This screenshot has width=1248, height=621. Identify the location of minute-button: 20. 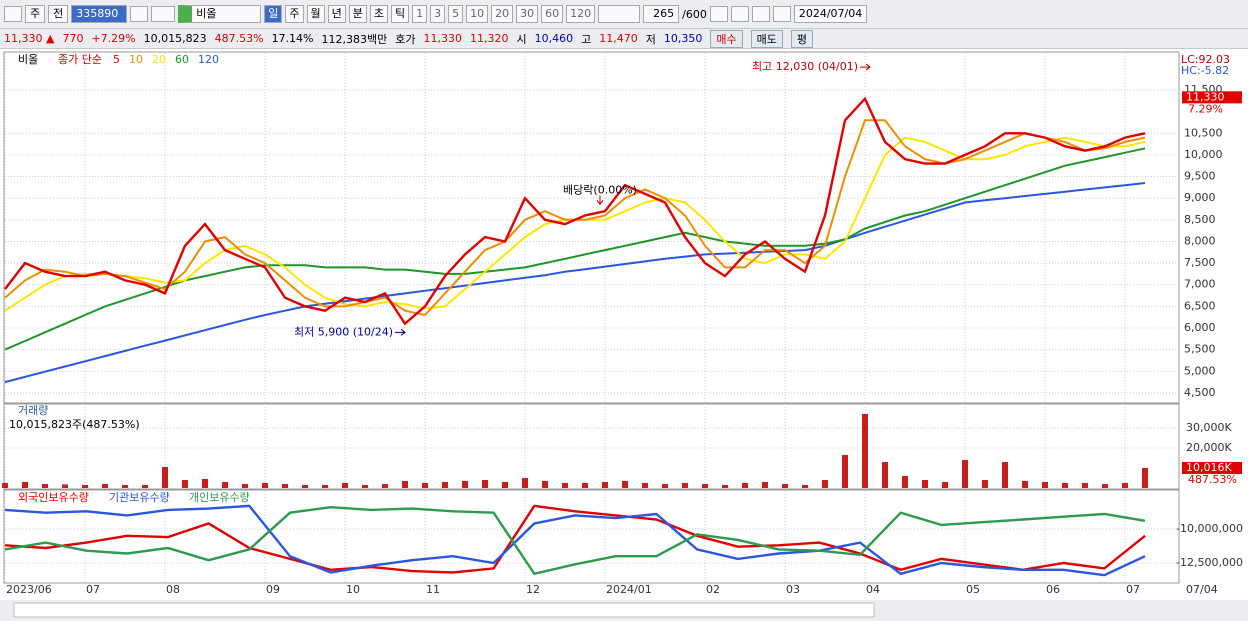
(502, 14).